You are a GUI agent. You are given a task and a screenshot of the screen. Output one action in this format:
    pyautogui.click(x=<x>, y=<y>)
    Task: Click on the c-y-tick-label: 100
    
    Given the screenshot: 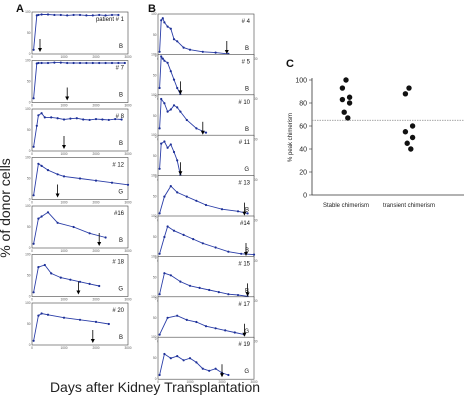 What is the action you would take?
    pyautogui.click(x=301, y=81)
    